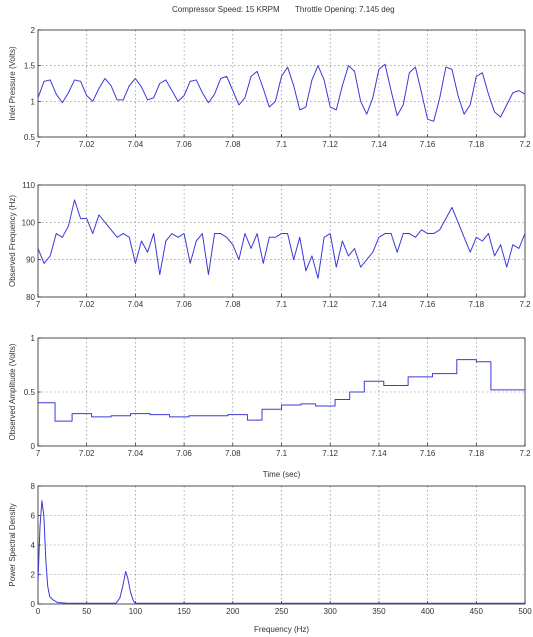  What do you see at coordinates (33, 545) in the screenshot?
I see `y-tick-label: 4` at bounding box center [33, 545].